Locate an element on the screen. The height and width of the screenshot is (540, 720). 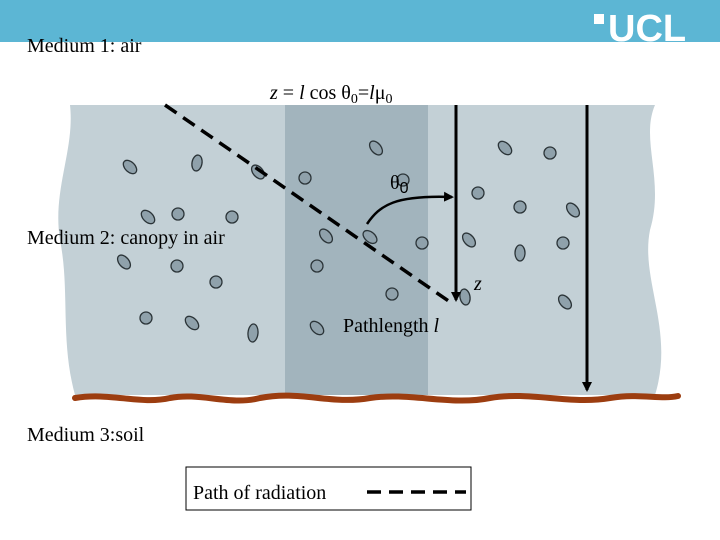
legend-label: Path of radiation is located at coordinates (259, 493).